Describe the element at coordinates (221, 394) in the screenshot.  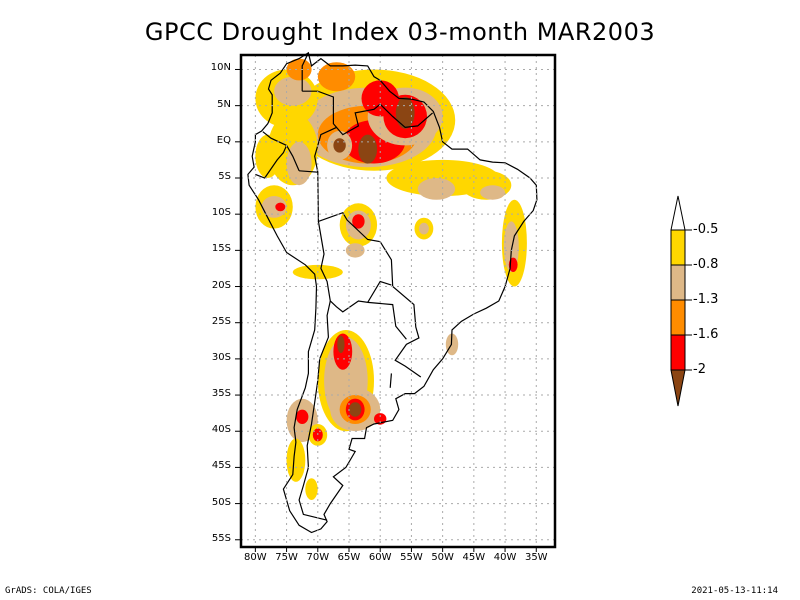
I see `y-tick-label: 35S` at that location.